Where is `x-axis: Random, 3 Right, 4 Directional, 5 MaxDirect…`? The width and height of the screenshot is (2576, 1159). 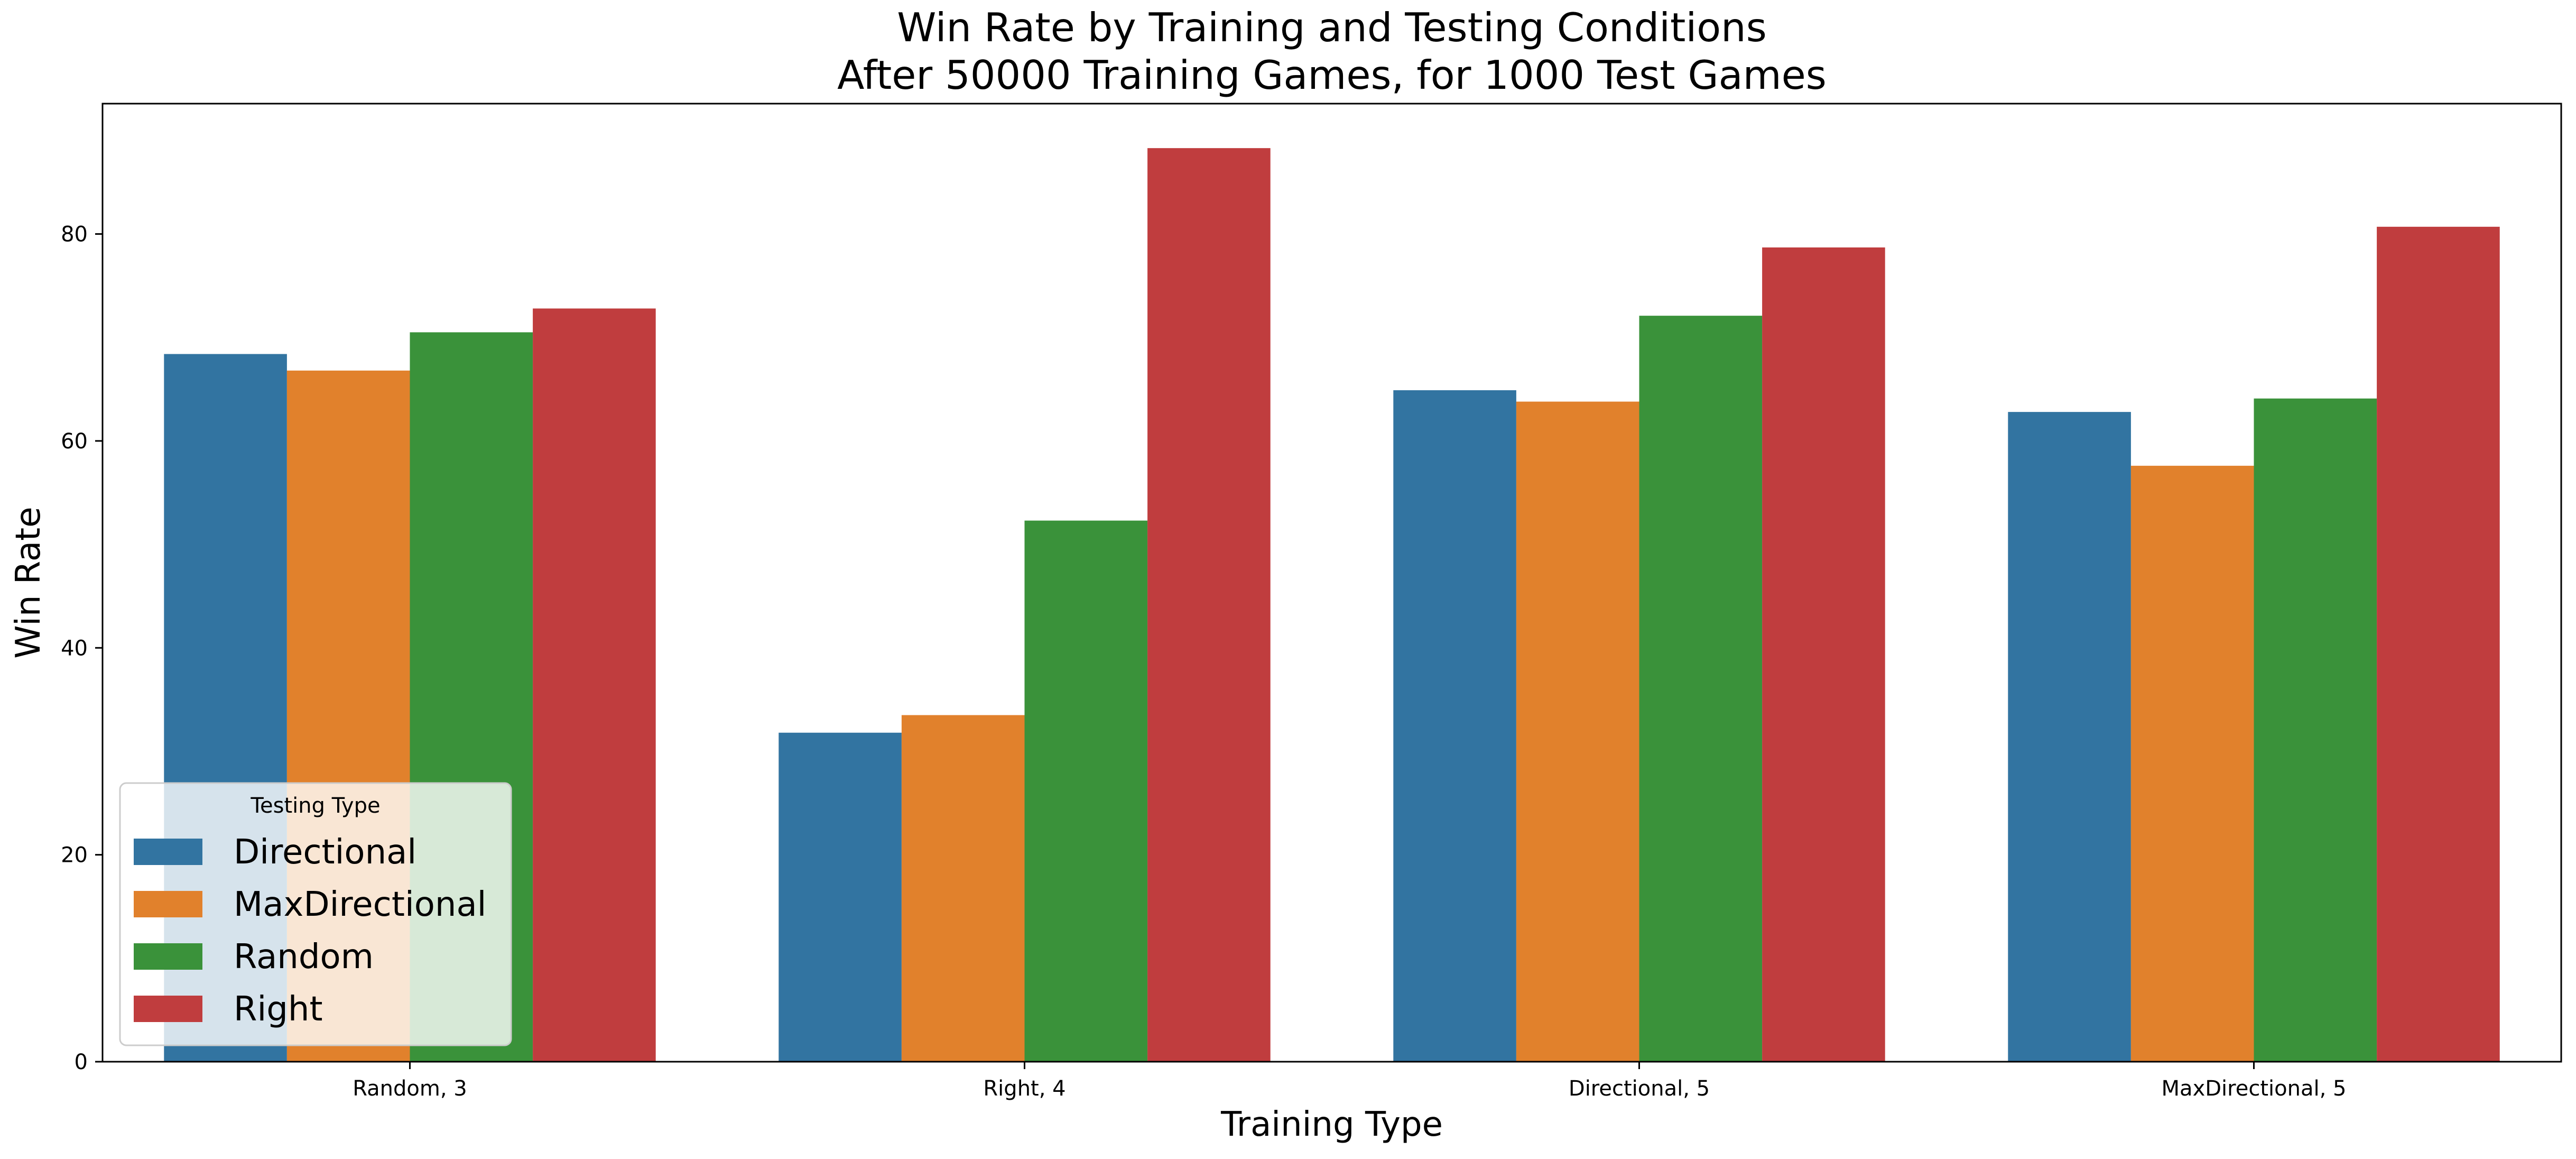
x-axis: Random, 3 Right, 4 Directional, 5 MaxDirect… is located at coordinates (1349, 1082).